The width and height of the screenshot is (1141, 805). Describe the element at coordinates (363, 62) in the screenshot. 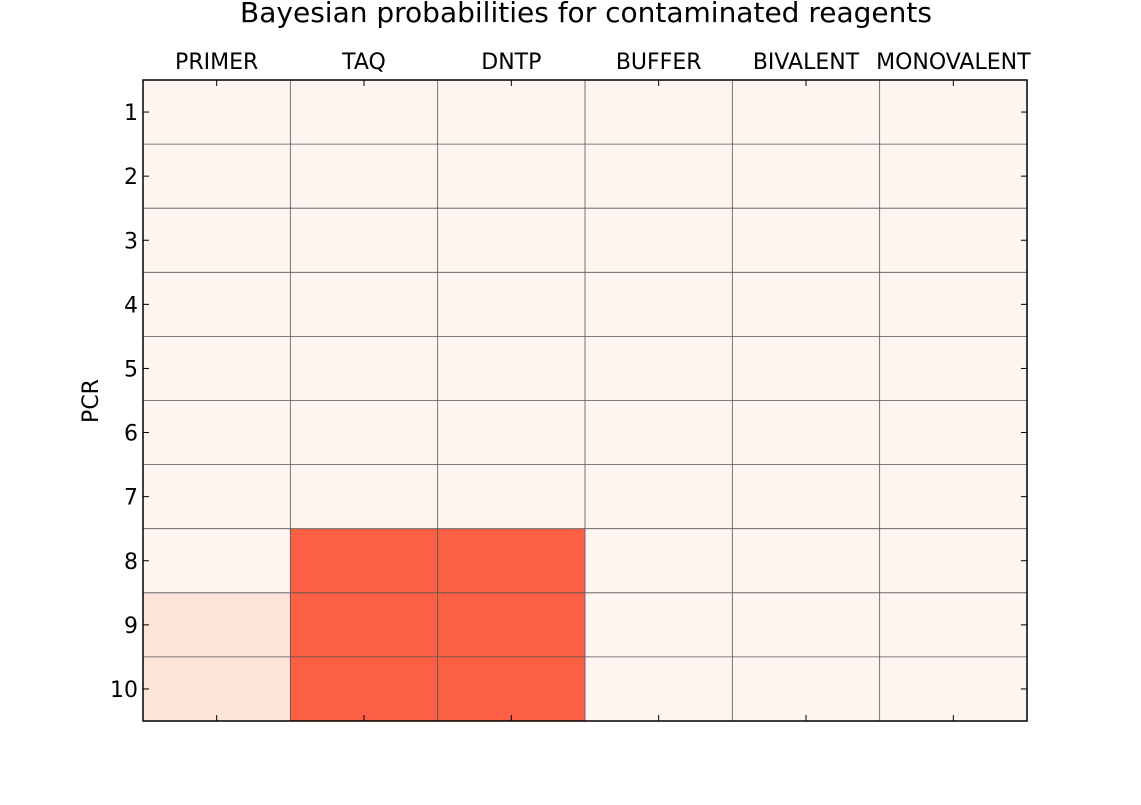

I see `column-label: TAQ` at that location.